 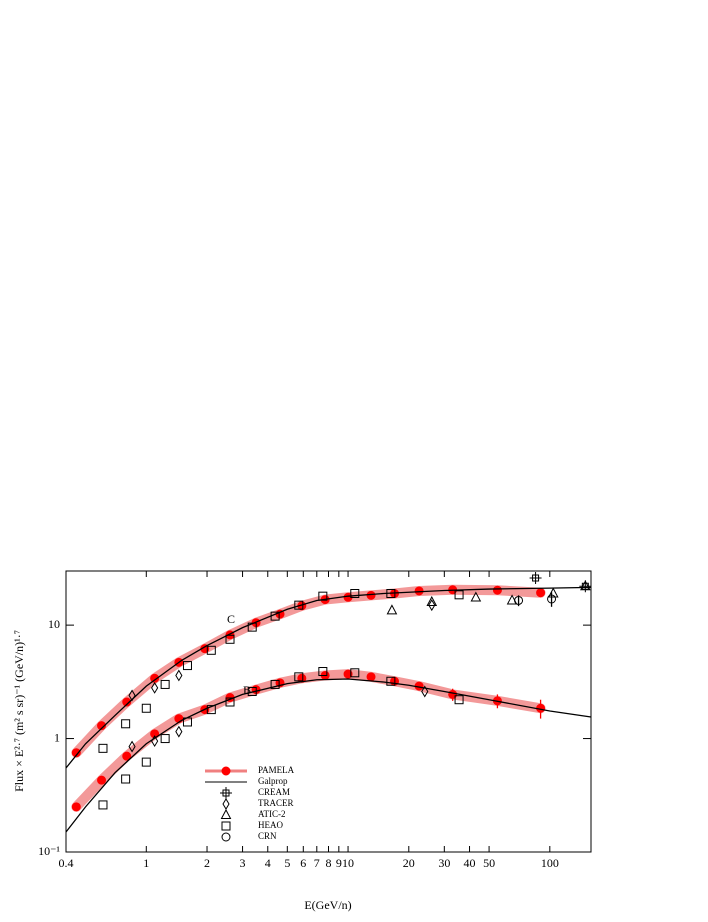 I want to click on x-tick-label: 50, so click(x=489, y=863).